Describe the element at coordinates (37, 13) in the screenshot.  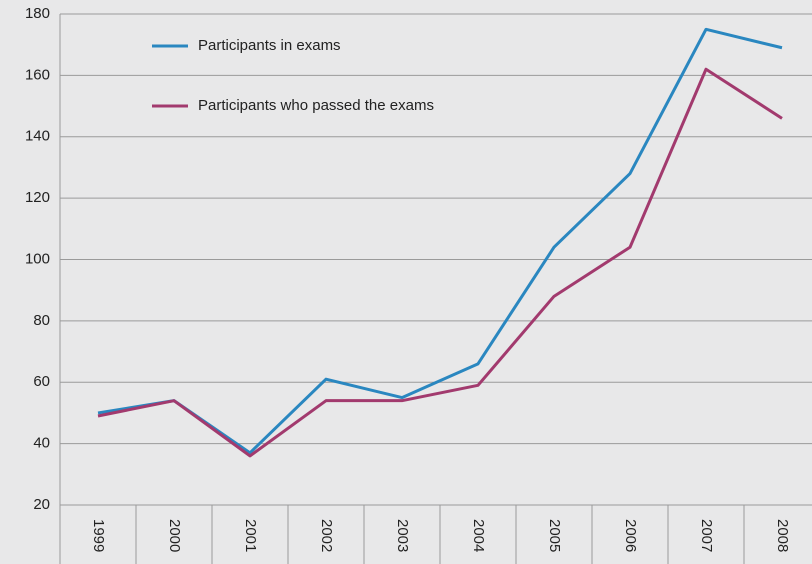
I see `y-tick-label: 180` at that location.